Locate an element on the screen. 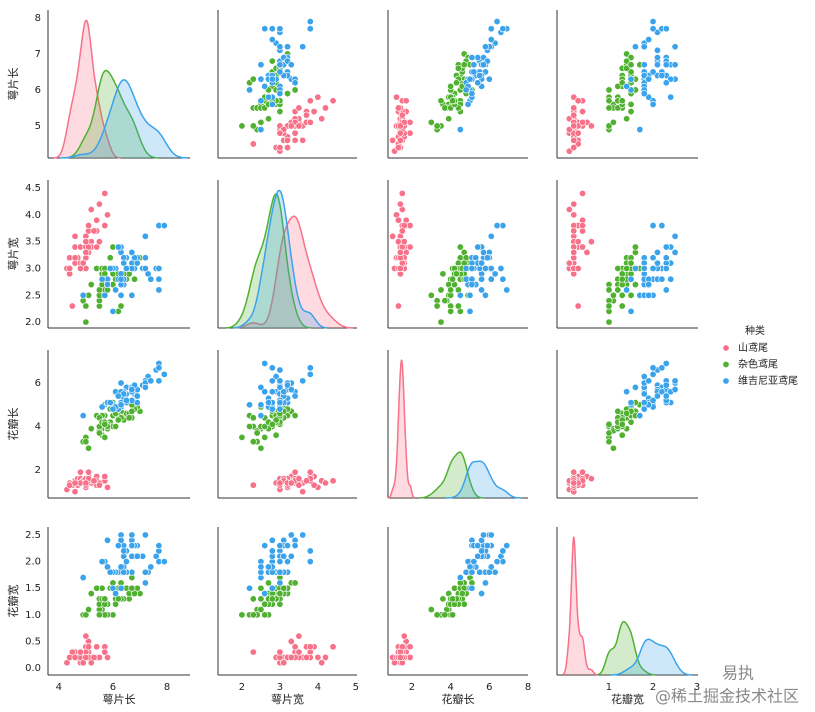  x-tick-label: 5 is located at coordinates (356, 687).